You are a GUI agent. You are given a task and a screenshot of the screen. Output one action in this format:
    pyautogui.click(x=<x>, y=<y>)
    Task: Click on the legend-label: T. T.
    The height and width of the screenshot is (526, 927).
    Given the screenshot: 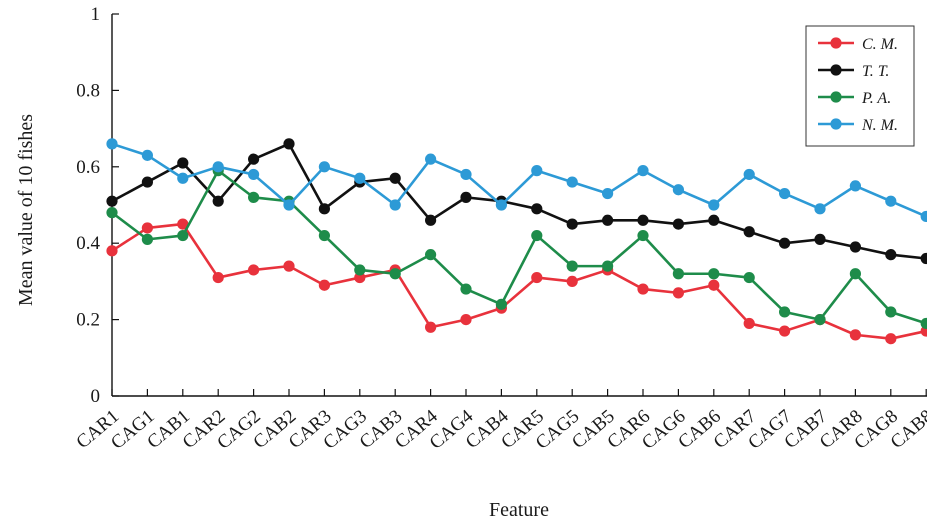 What is the action you would take?
    pyautogui.click(x=875, y=71)
    